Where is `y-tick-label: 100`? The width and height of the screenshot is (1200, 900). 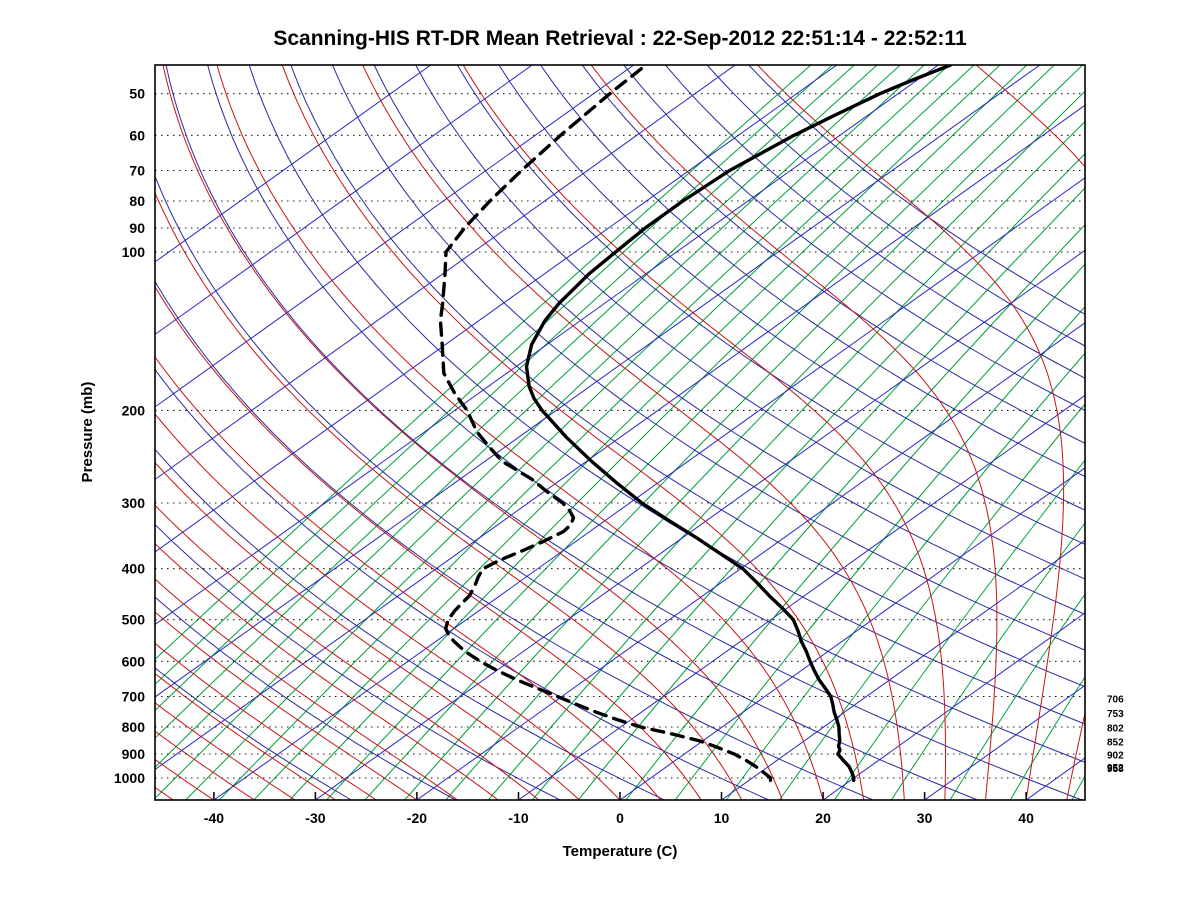 y-tick-label: 100 is located at coordinates (134, 252).